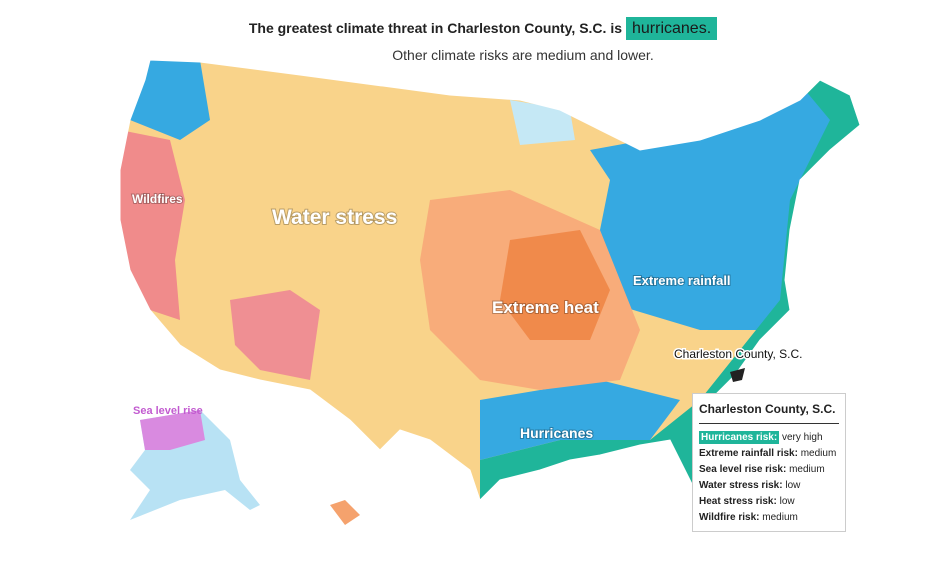  Describe the element at coordinates (748, 453) in the screenshot. I see `risk: Extreme rainfall risk:` at that location.